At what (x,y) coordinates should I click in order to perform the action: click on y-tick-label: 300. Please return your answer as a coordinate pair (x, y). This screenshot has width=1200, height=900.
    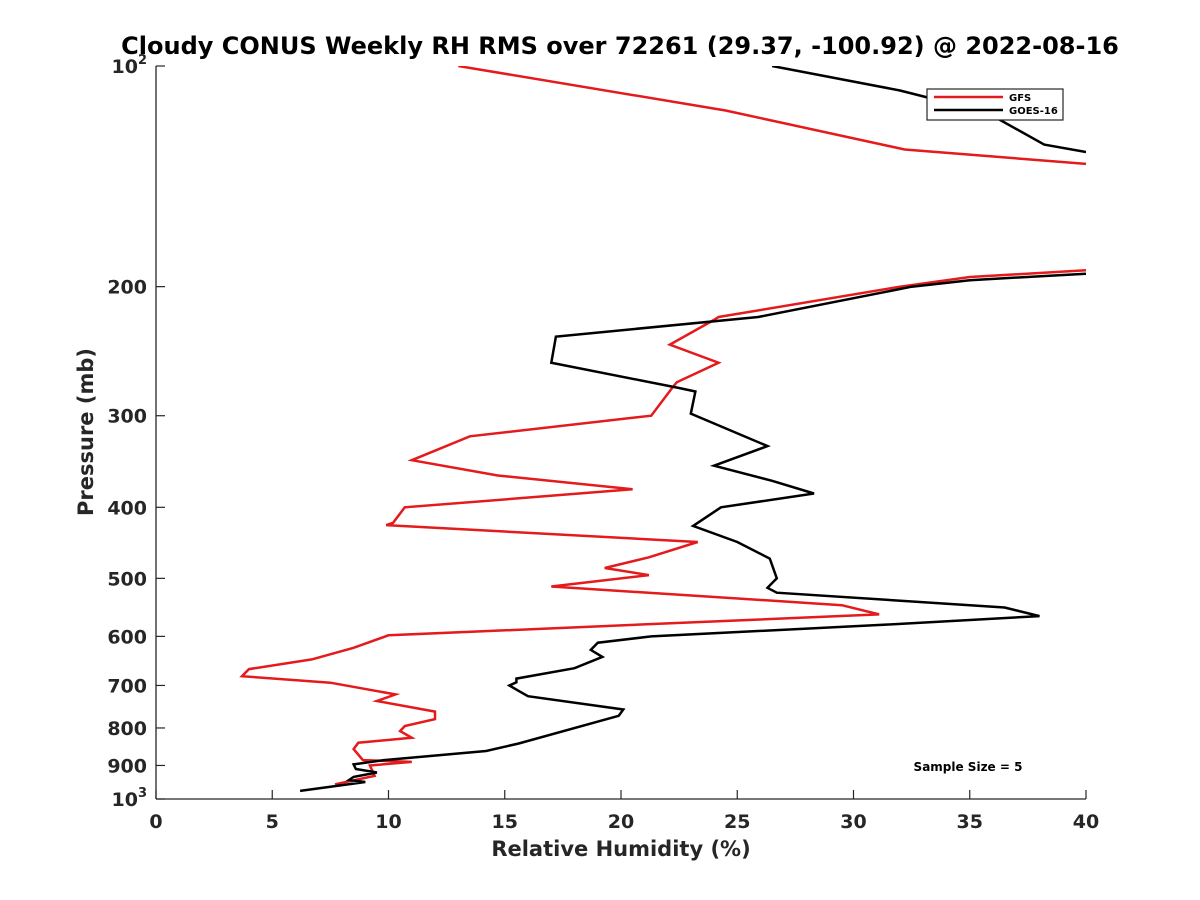
    Looking at the image, I should click on (127, 417).